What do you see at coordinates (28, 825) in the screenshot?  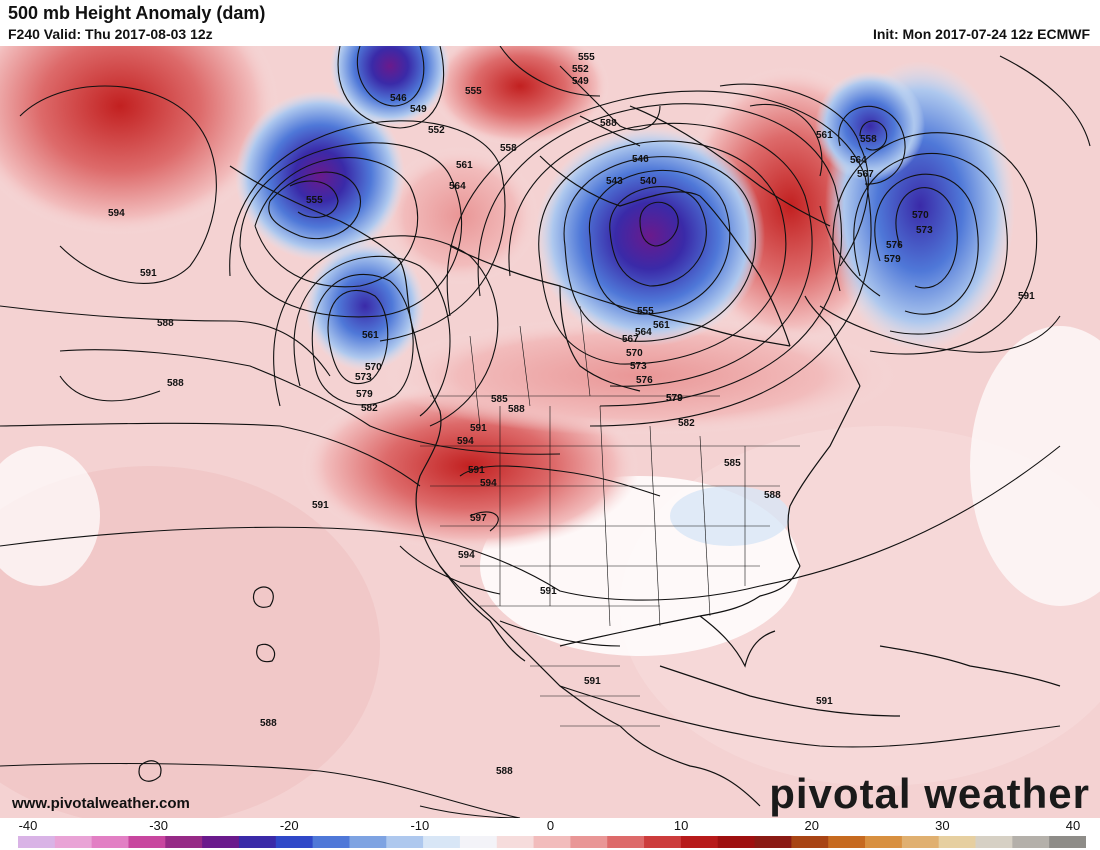 I see `colorbar-tick-label: -40` at bounding box center [28, 825].